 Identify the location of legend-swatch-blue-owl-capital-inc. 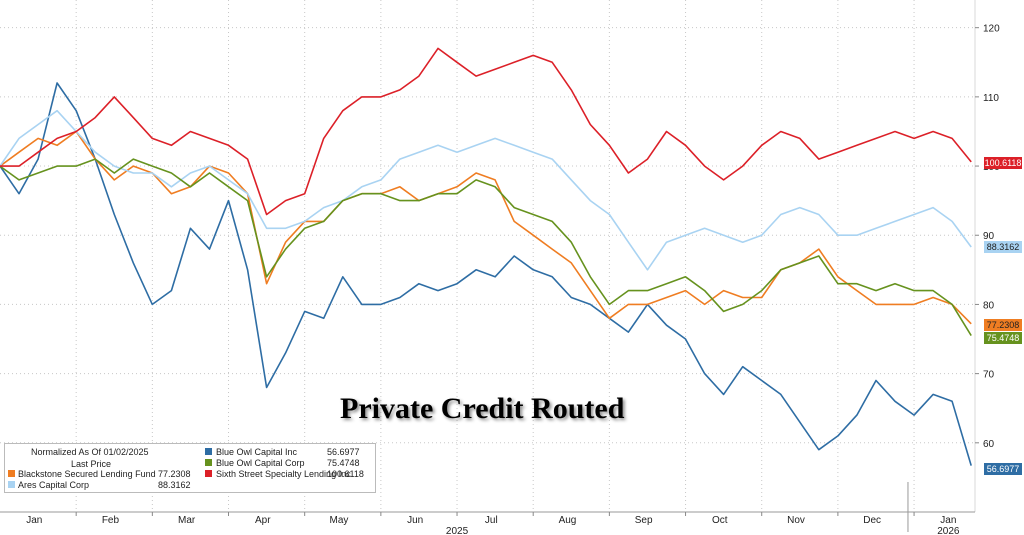
(208, 451).